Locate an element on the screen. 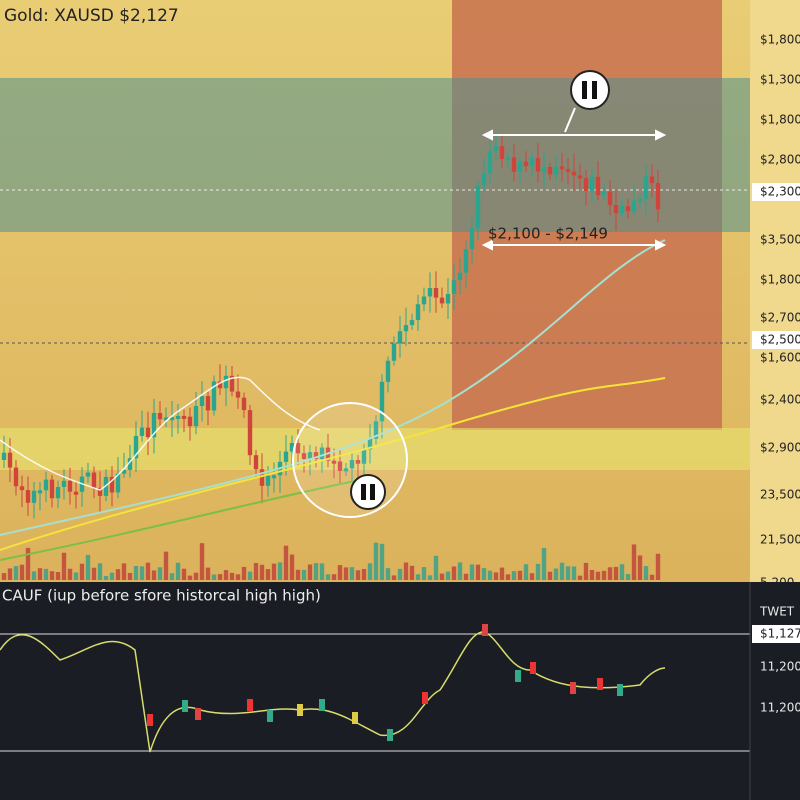  price-label: 23,500 is located at coordinates (780, 495).